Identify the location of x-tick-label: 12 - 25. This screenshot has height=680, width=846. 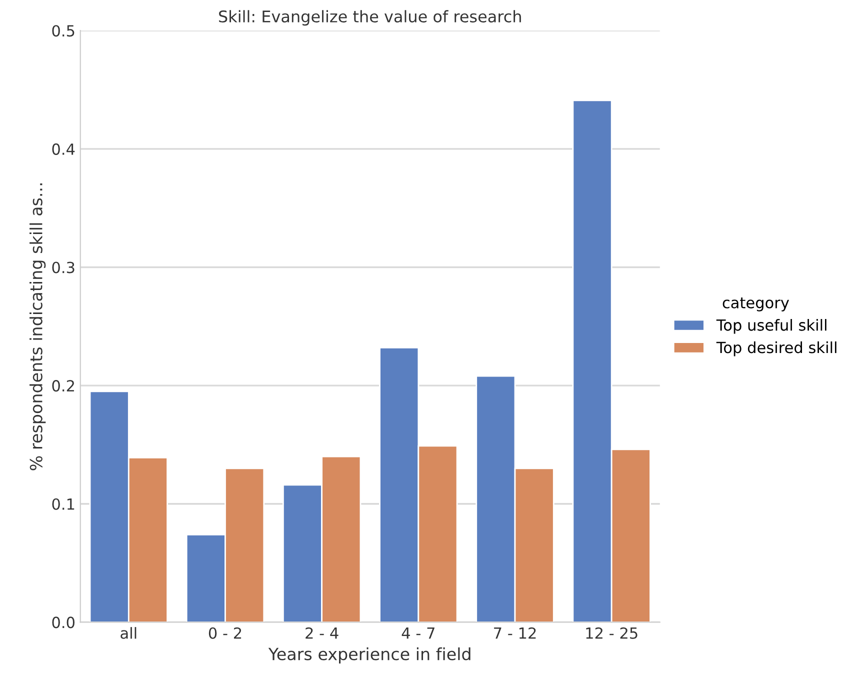
(612, 633).